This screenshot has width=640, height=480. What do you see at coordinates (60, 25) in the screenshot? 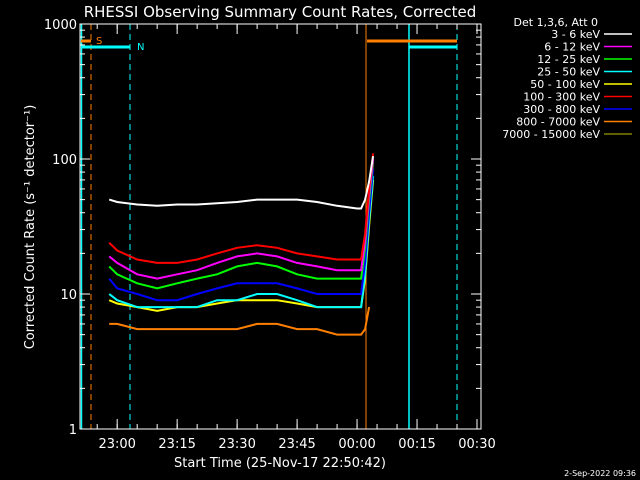
I see `y-tick-label: 1000` at bounding box center [60, 25].